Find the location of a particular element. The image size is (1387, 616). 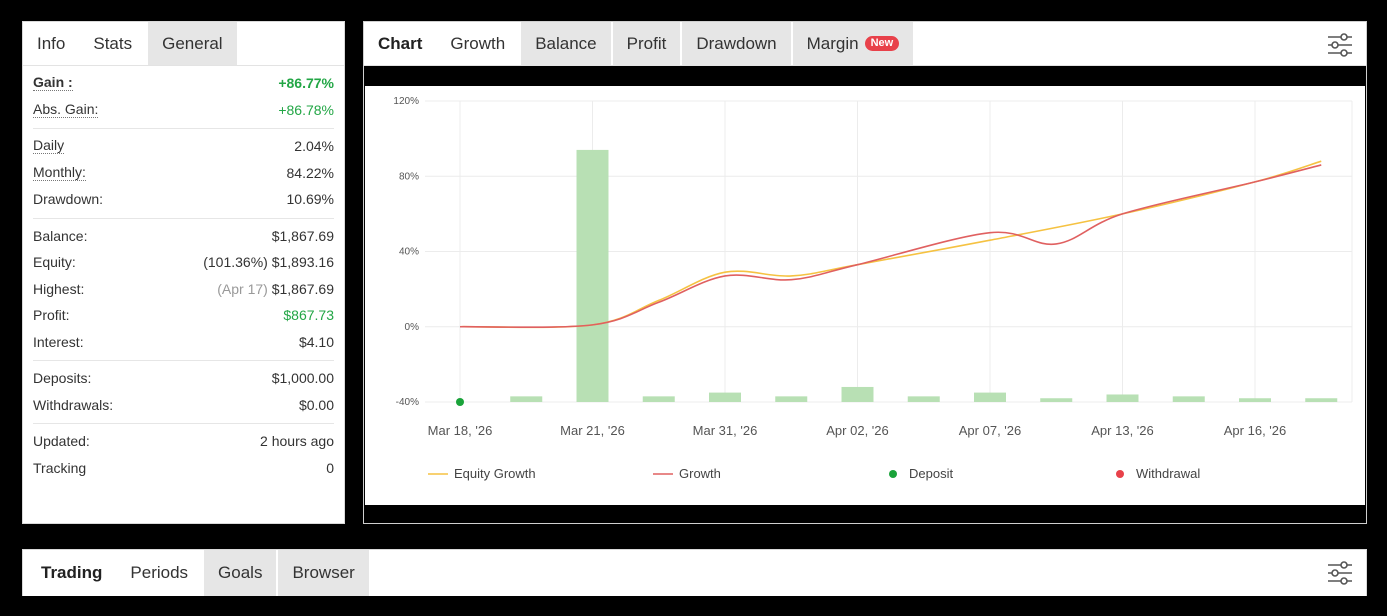

x-tick-label: Apr 02, '26 is located at coordinates (857, 430).